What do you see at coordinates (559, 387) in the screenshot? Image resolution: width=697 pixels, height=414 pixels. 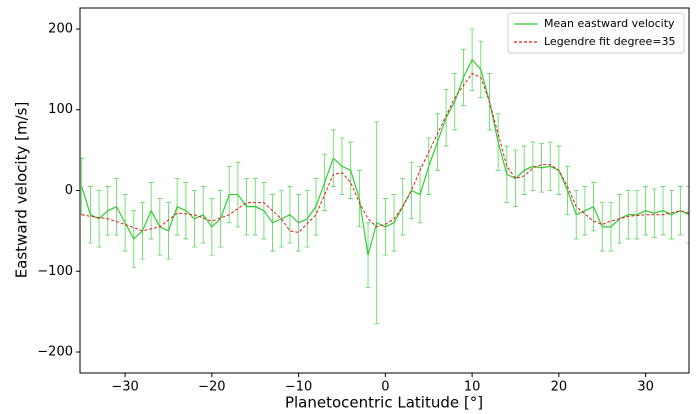 I see `x-tick-label: 20` at bounding box center [559, 387].